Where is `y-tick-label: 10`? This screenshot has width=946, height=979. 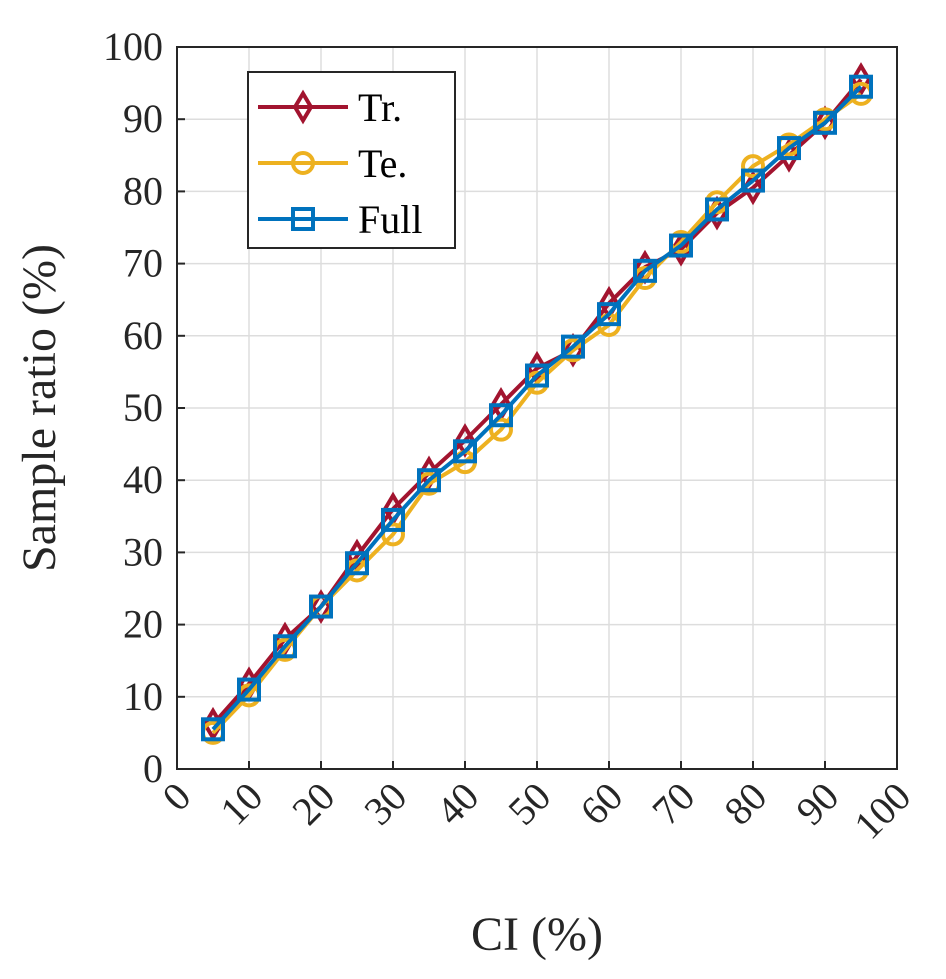 y-tick-label: 10 is located at coordinates (143, 696).